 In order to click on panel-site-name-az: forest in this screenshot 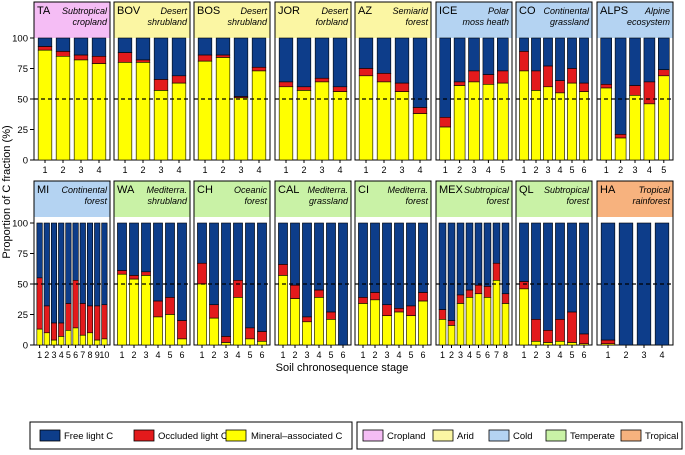, I will do `click(416, 22)`.